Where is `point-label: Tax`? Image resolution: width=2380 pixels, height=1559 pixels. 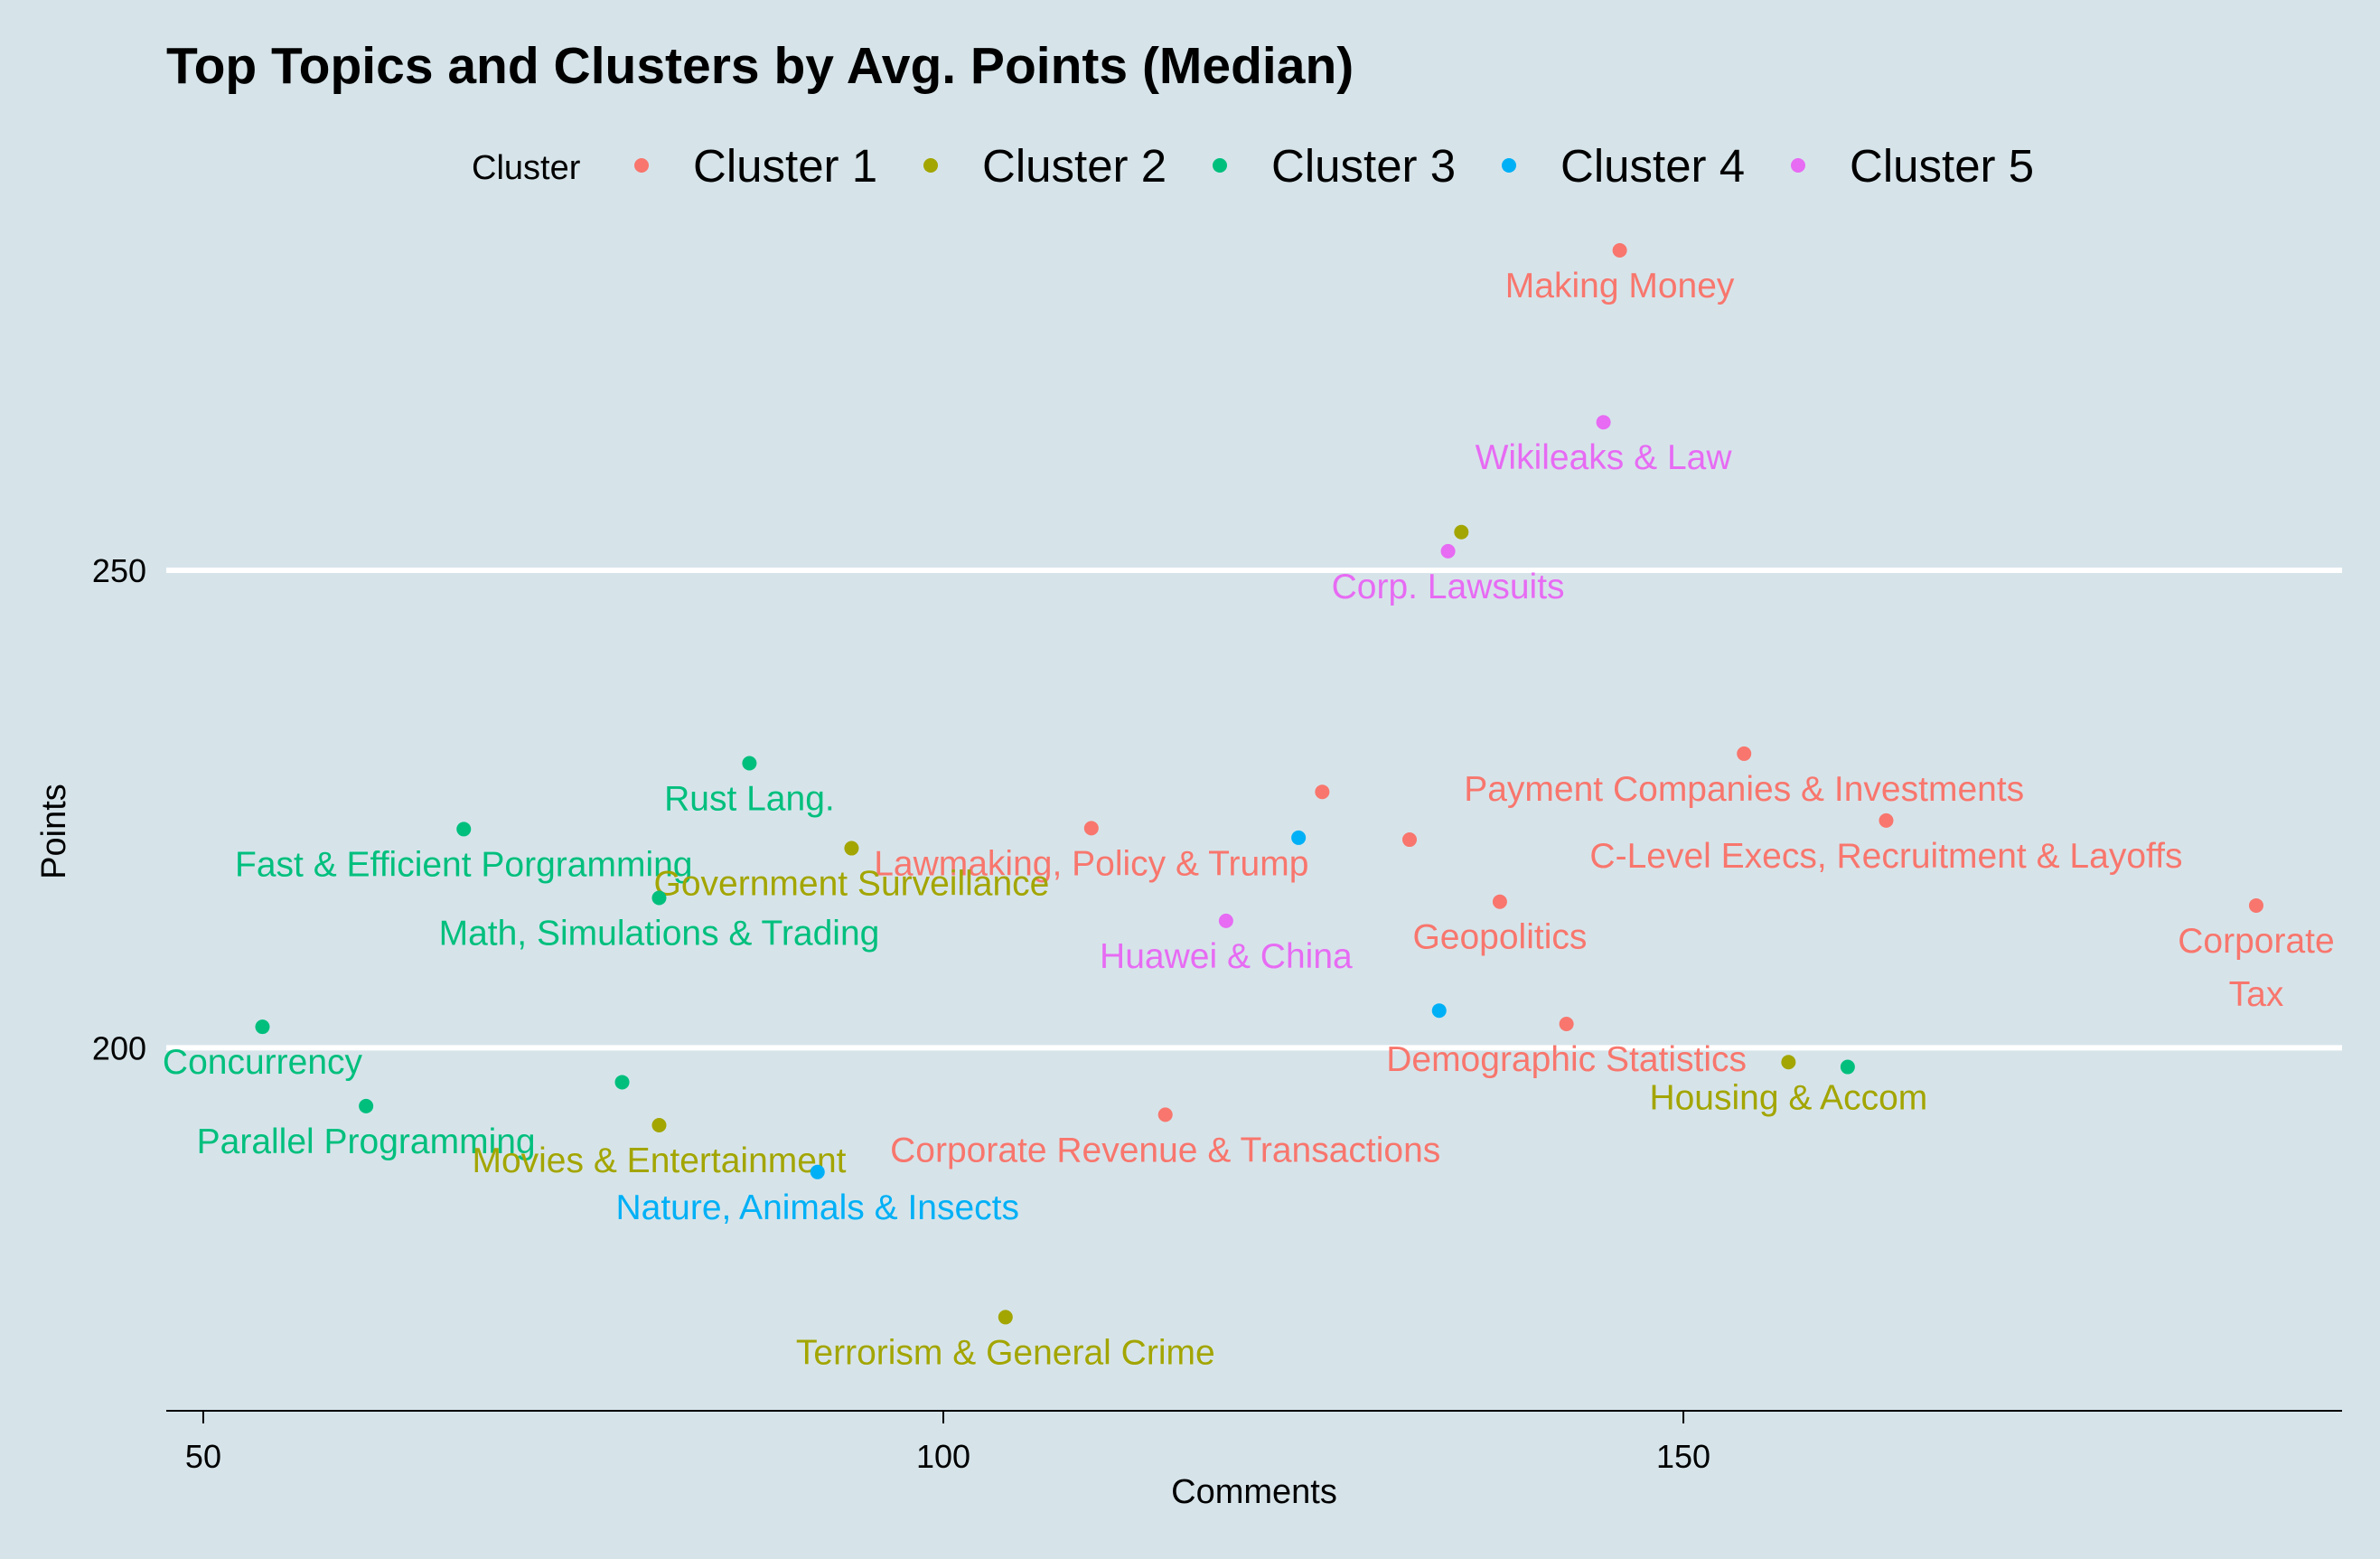
point-label: Tax is located at coordinates (2256, 994).